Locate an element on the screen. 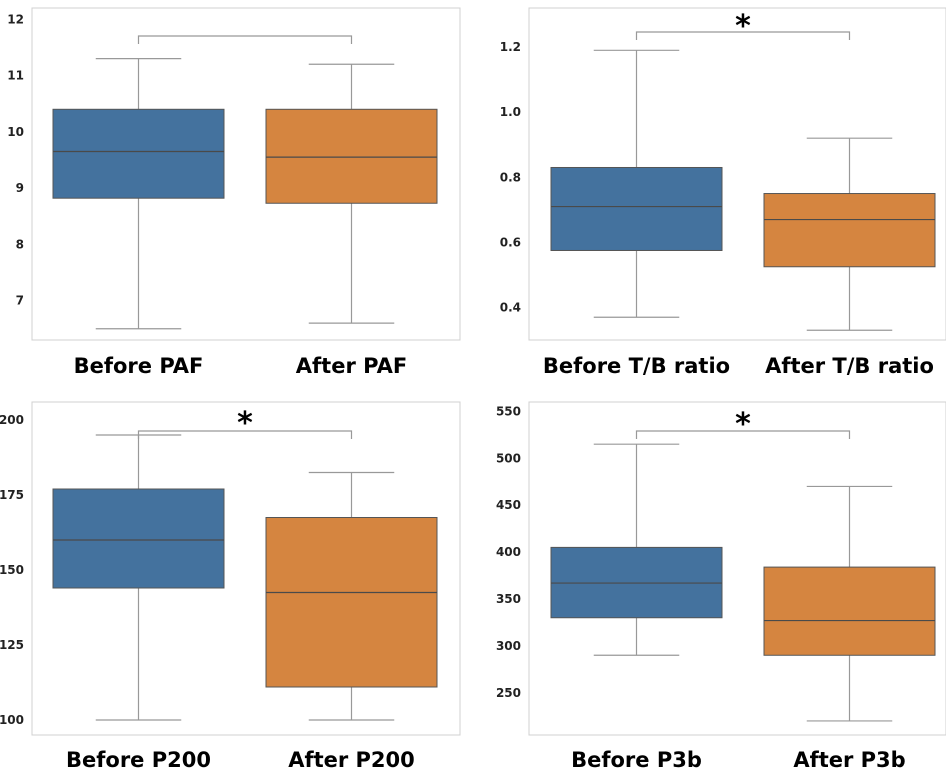 Image resolution: width=946 pixels, height=774 pixels. category-label: After P200 is located at coordinates (351, 760).